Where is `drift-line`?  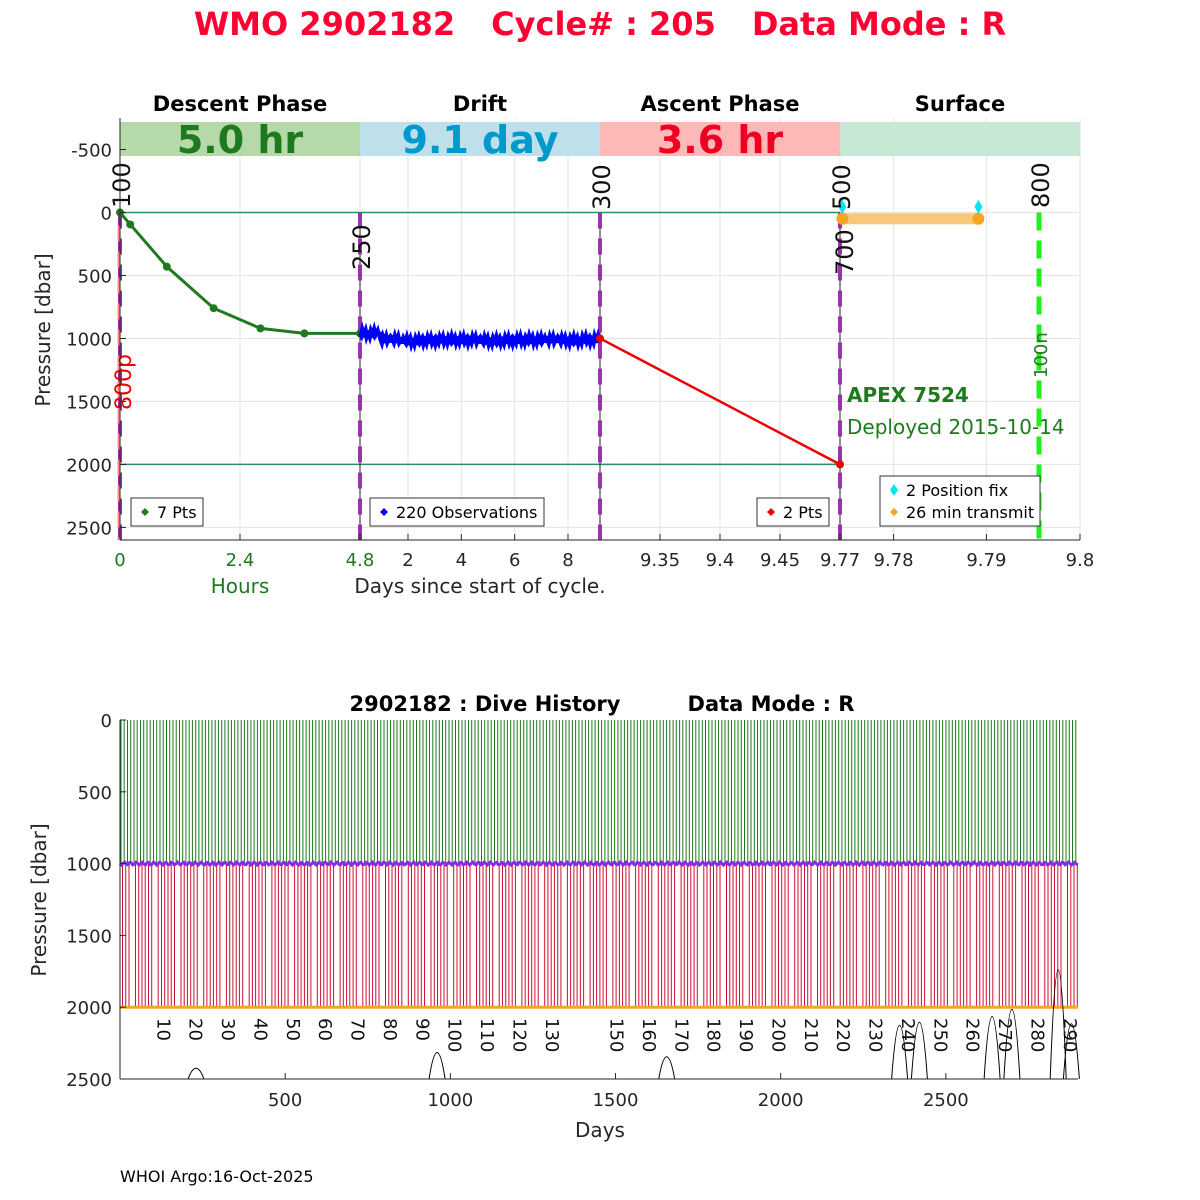
drift-line is located at coordinates (480, 337).